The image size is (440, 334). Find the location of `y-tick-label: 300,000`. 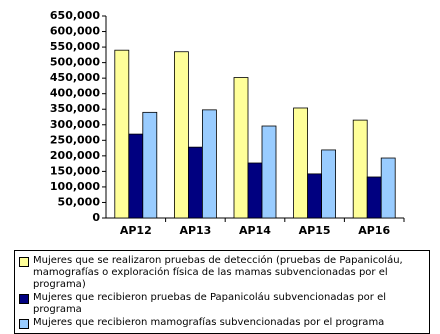

y-tick-label: 300,000 is located at coordinates (75, 124).